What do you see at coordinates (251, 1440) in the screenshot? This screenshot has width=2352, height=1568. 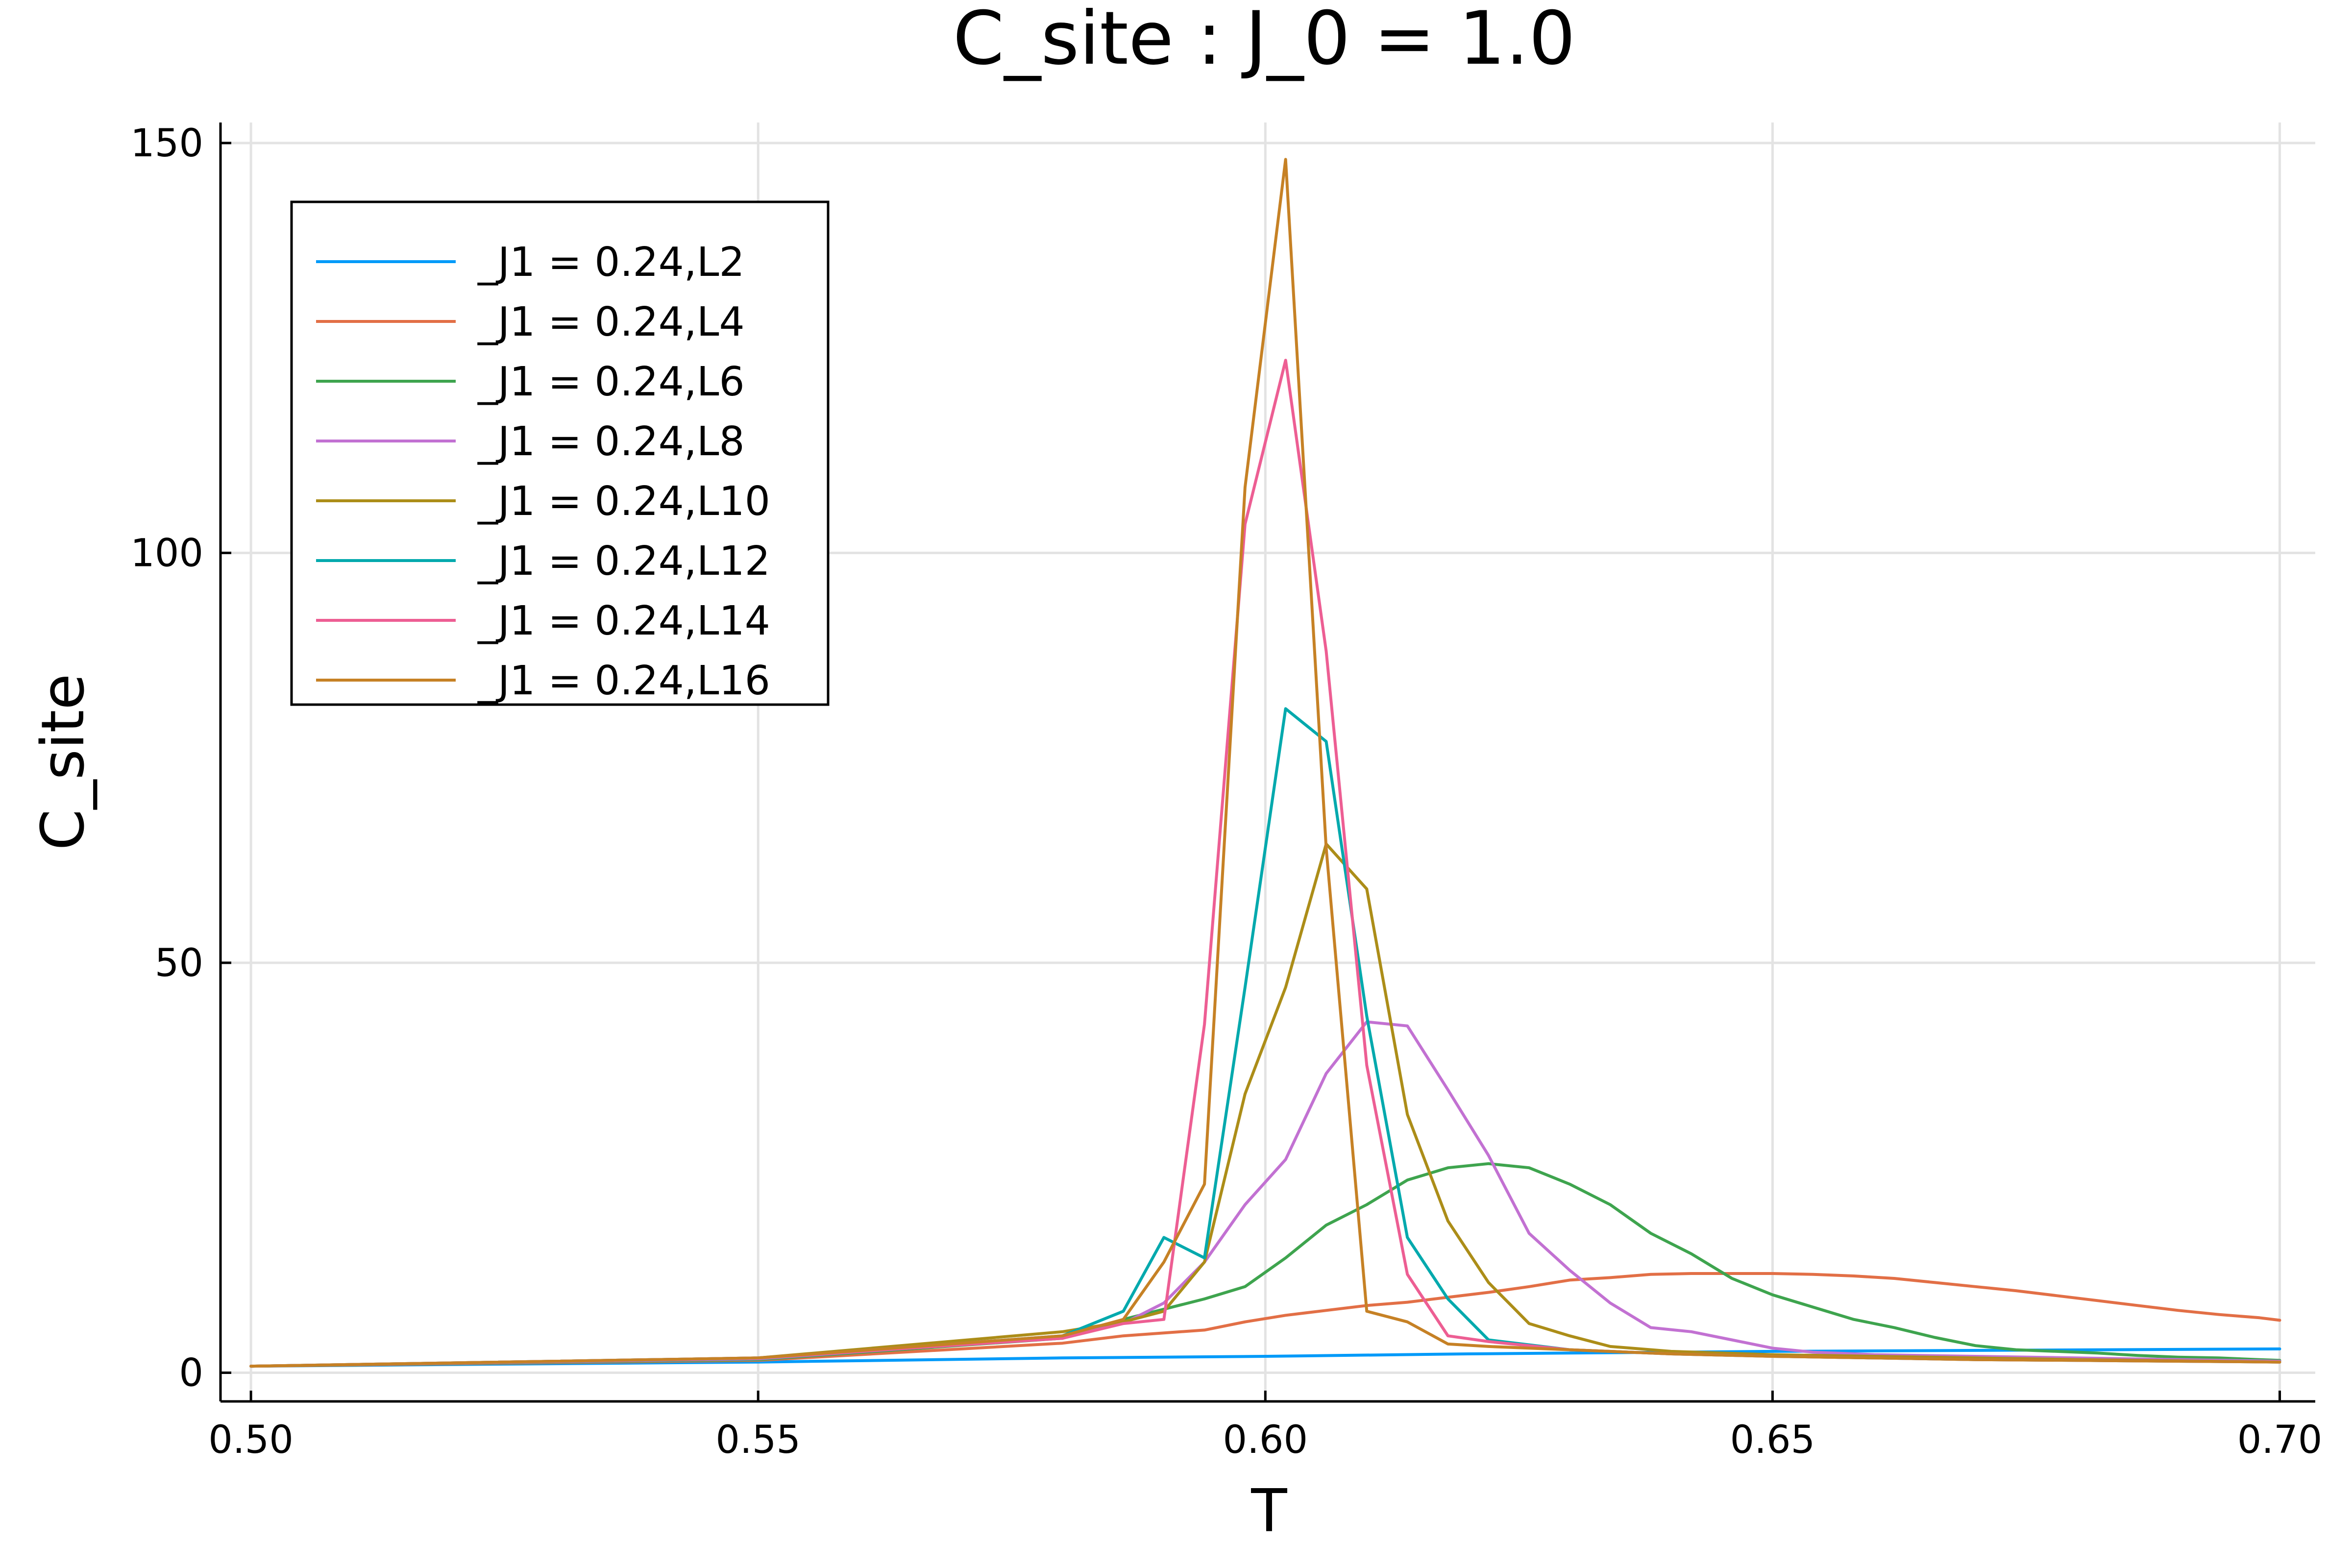 I see `x-tick-label: 0.50` at bounding box center [251, 1440].